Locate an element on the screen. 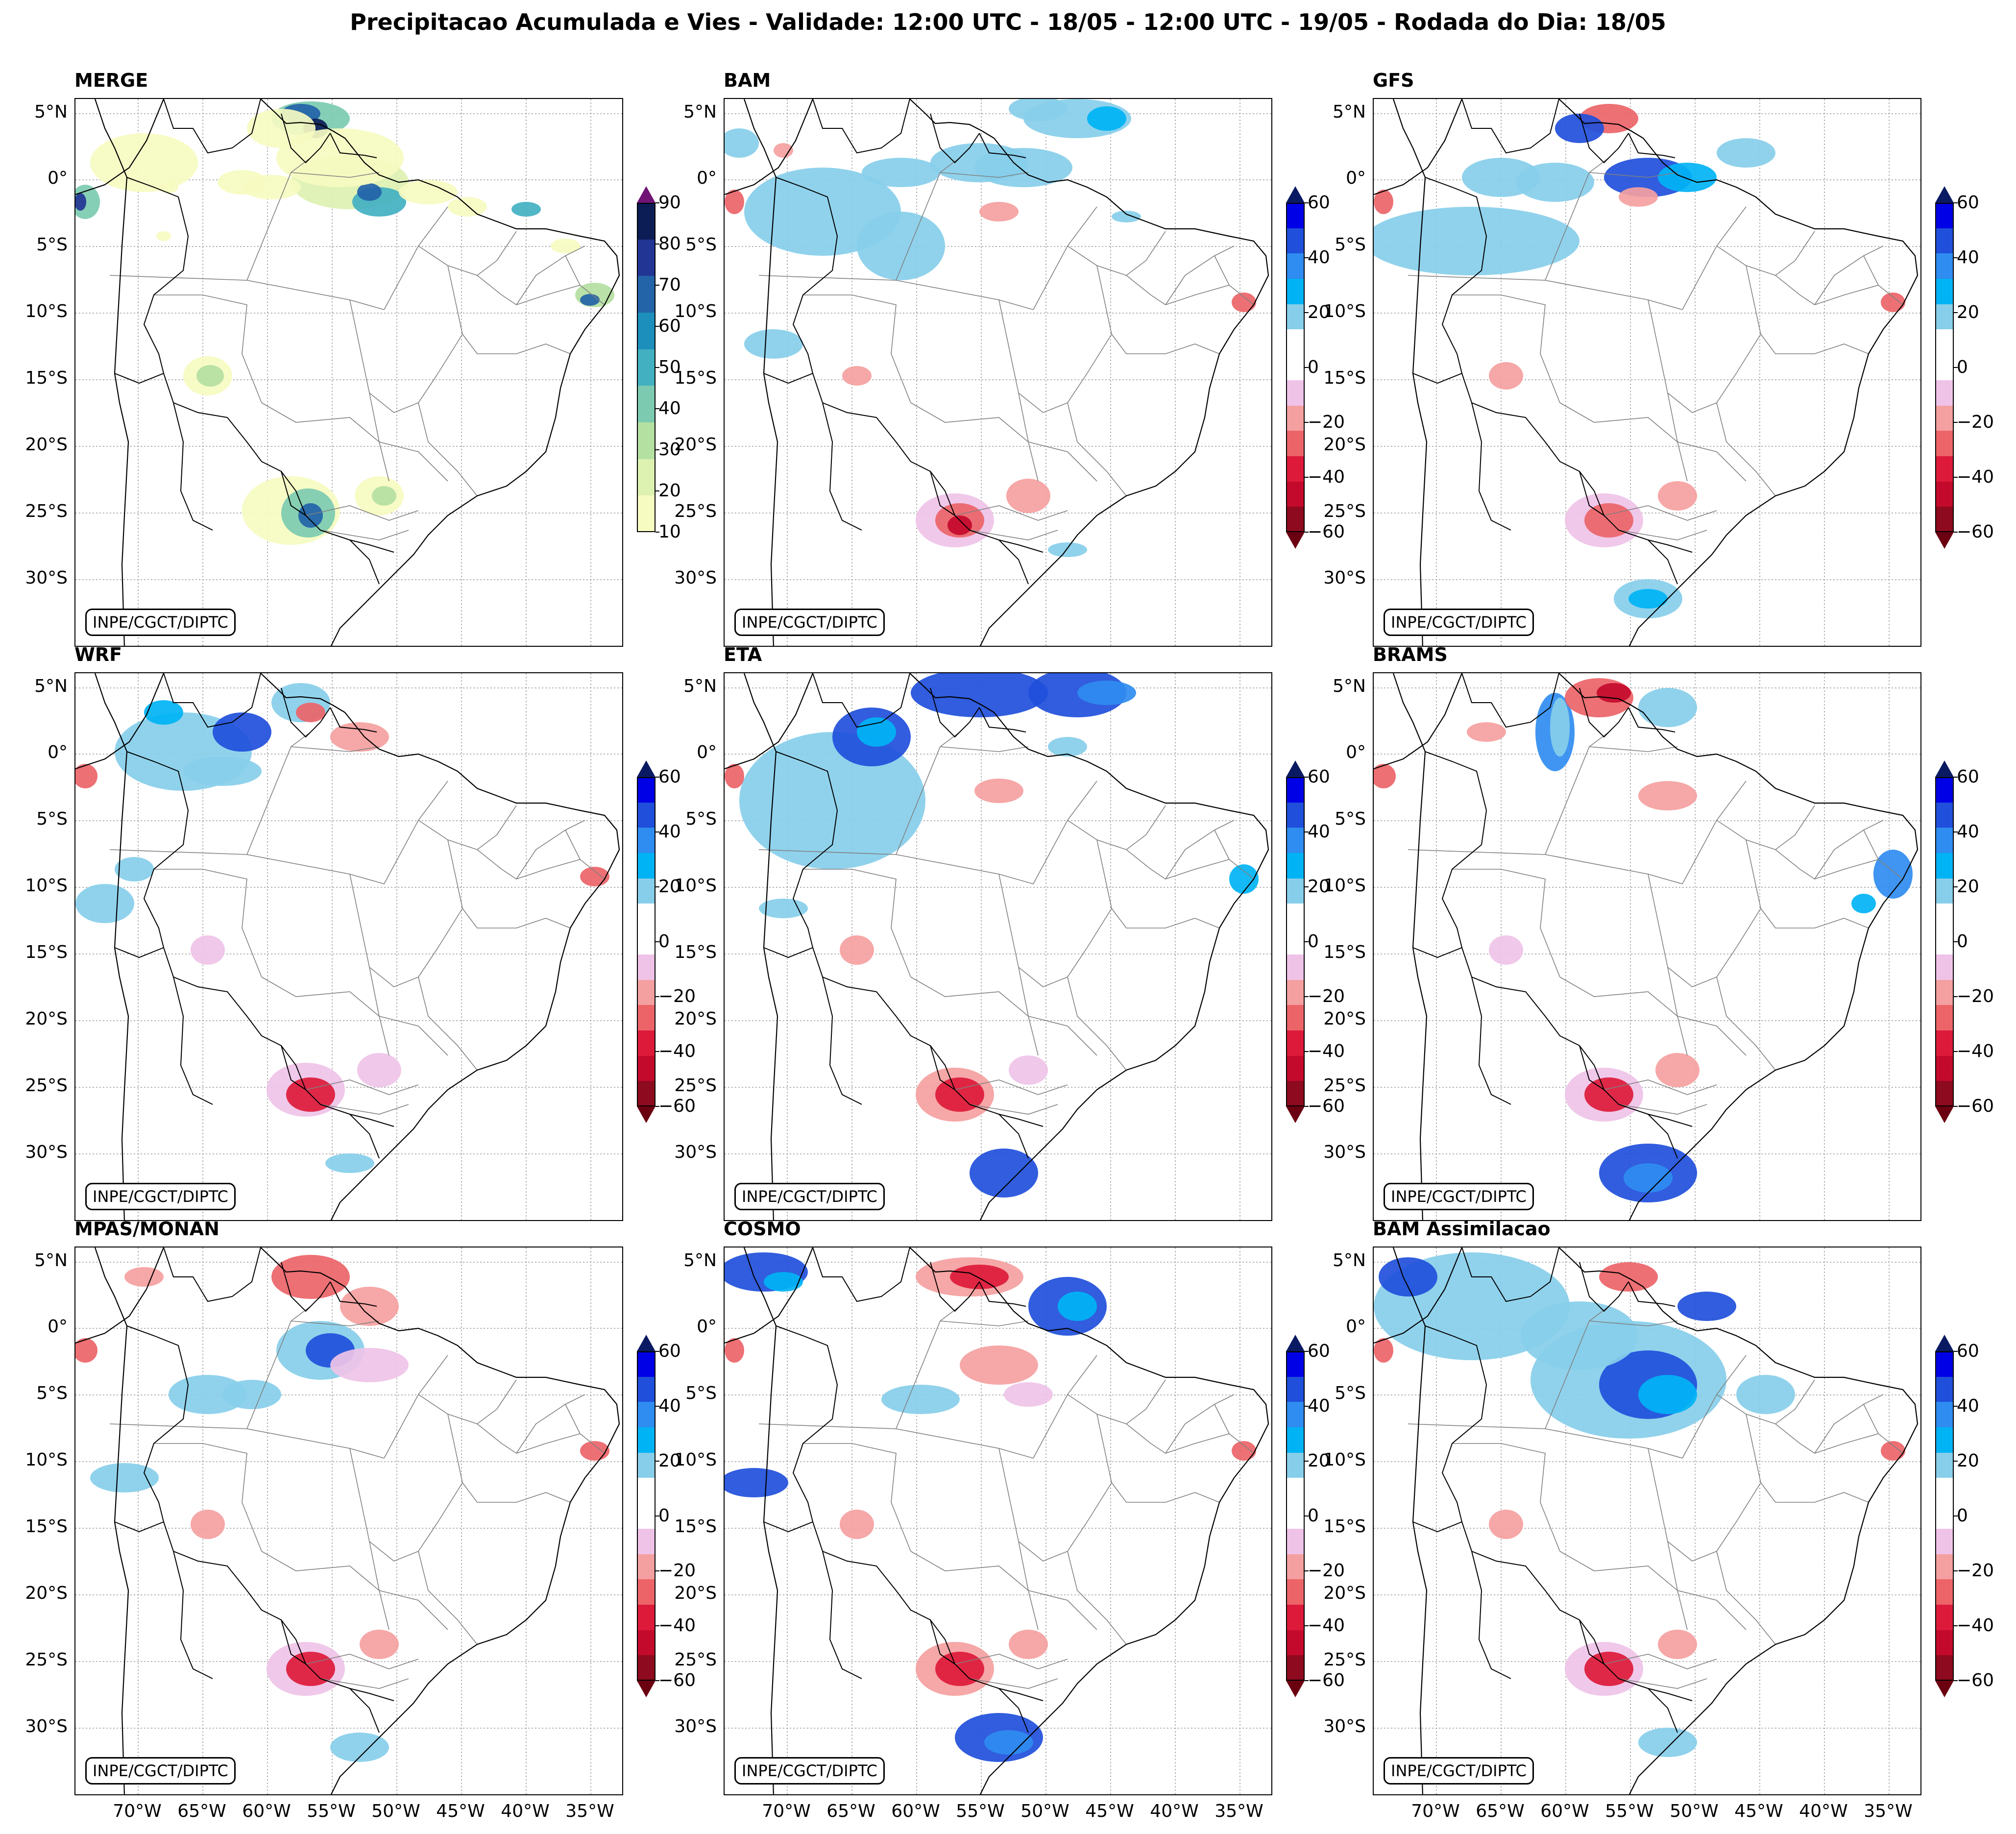 The width and height of the screenshot is (2016, 1834). lon-tick-label: 70°W is located at coordinates (786, 1811).